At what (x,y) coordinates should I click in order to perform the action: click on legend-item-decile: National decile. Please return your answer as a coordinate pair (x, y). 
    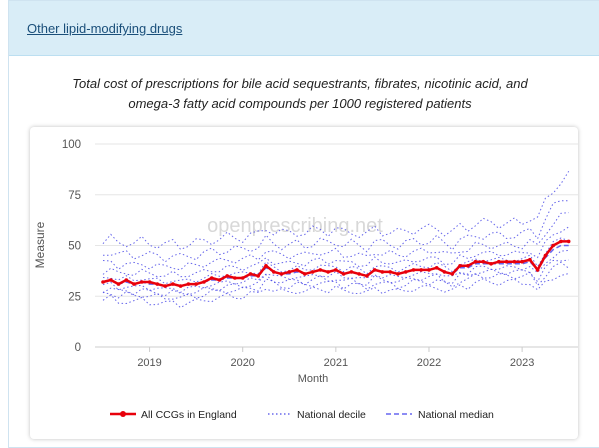
    Looking at the image, I should click on (317, 415).